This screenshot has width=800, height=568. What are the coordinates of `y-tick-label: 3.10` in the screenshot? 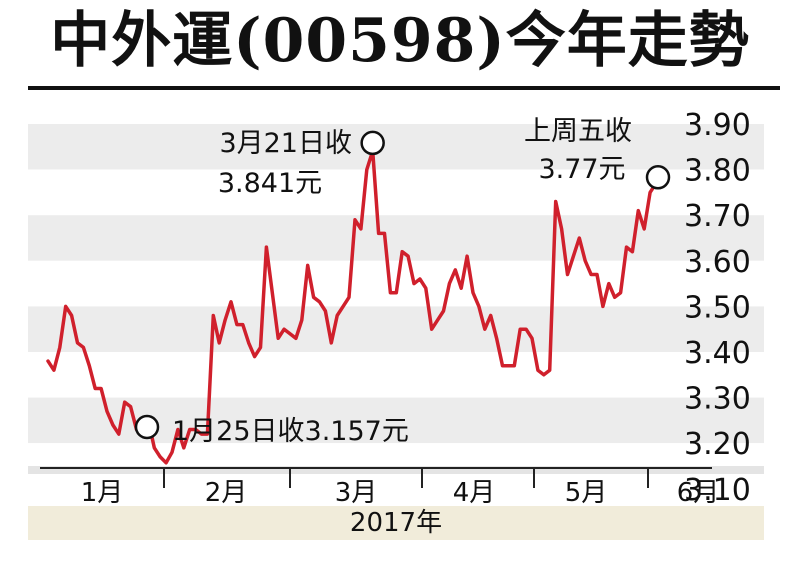 It's located at (717, 490).